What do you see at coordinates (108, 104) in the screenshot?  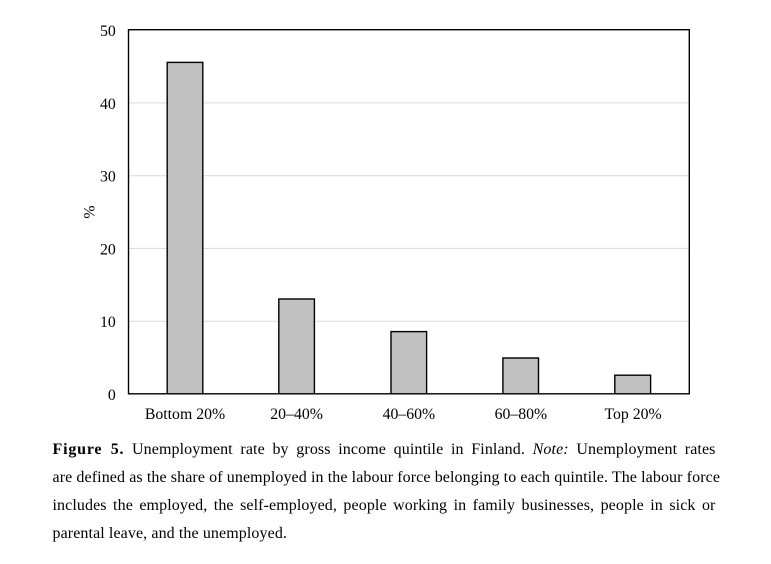 I see `svg-text: 40` at bounding box center [108, 104].